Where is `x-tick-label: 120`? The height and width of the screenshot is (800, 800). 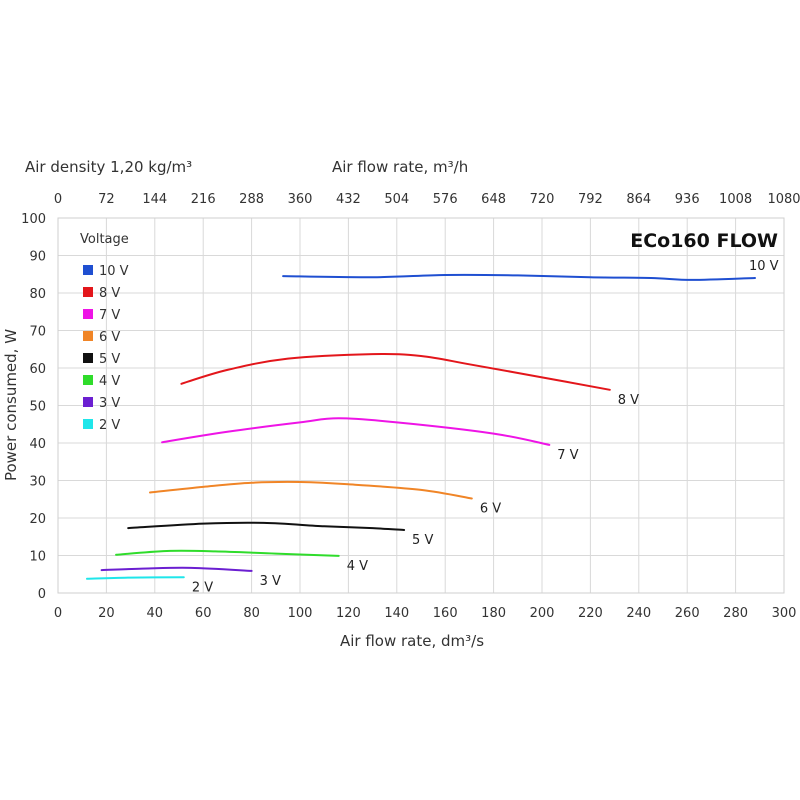 x-tick-label: 120 is located at coordinates (348, 613).